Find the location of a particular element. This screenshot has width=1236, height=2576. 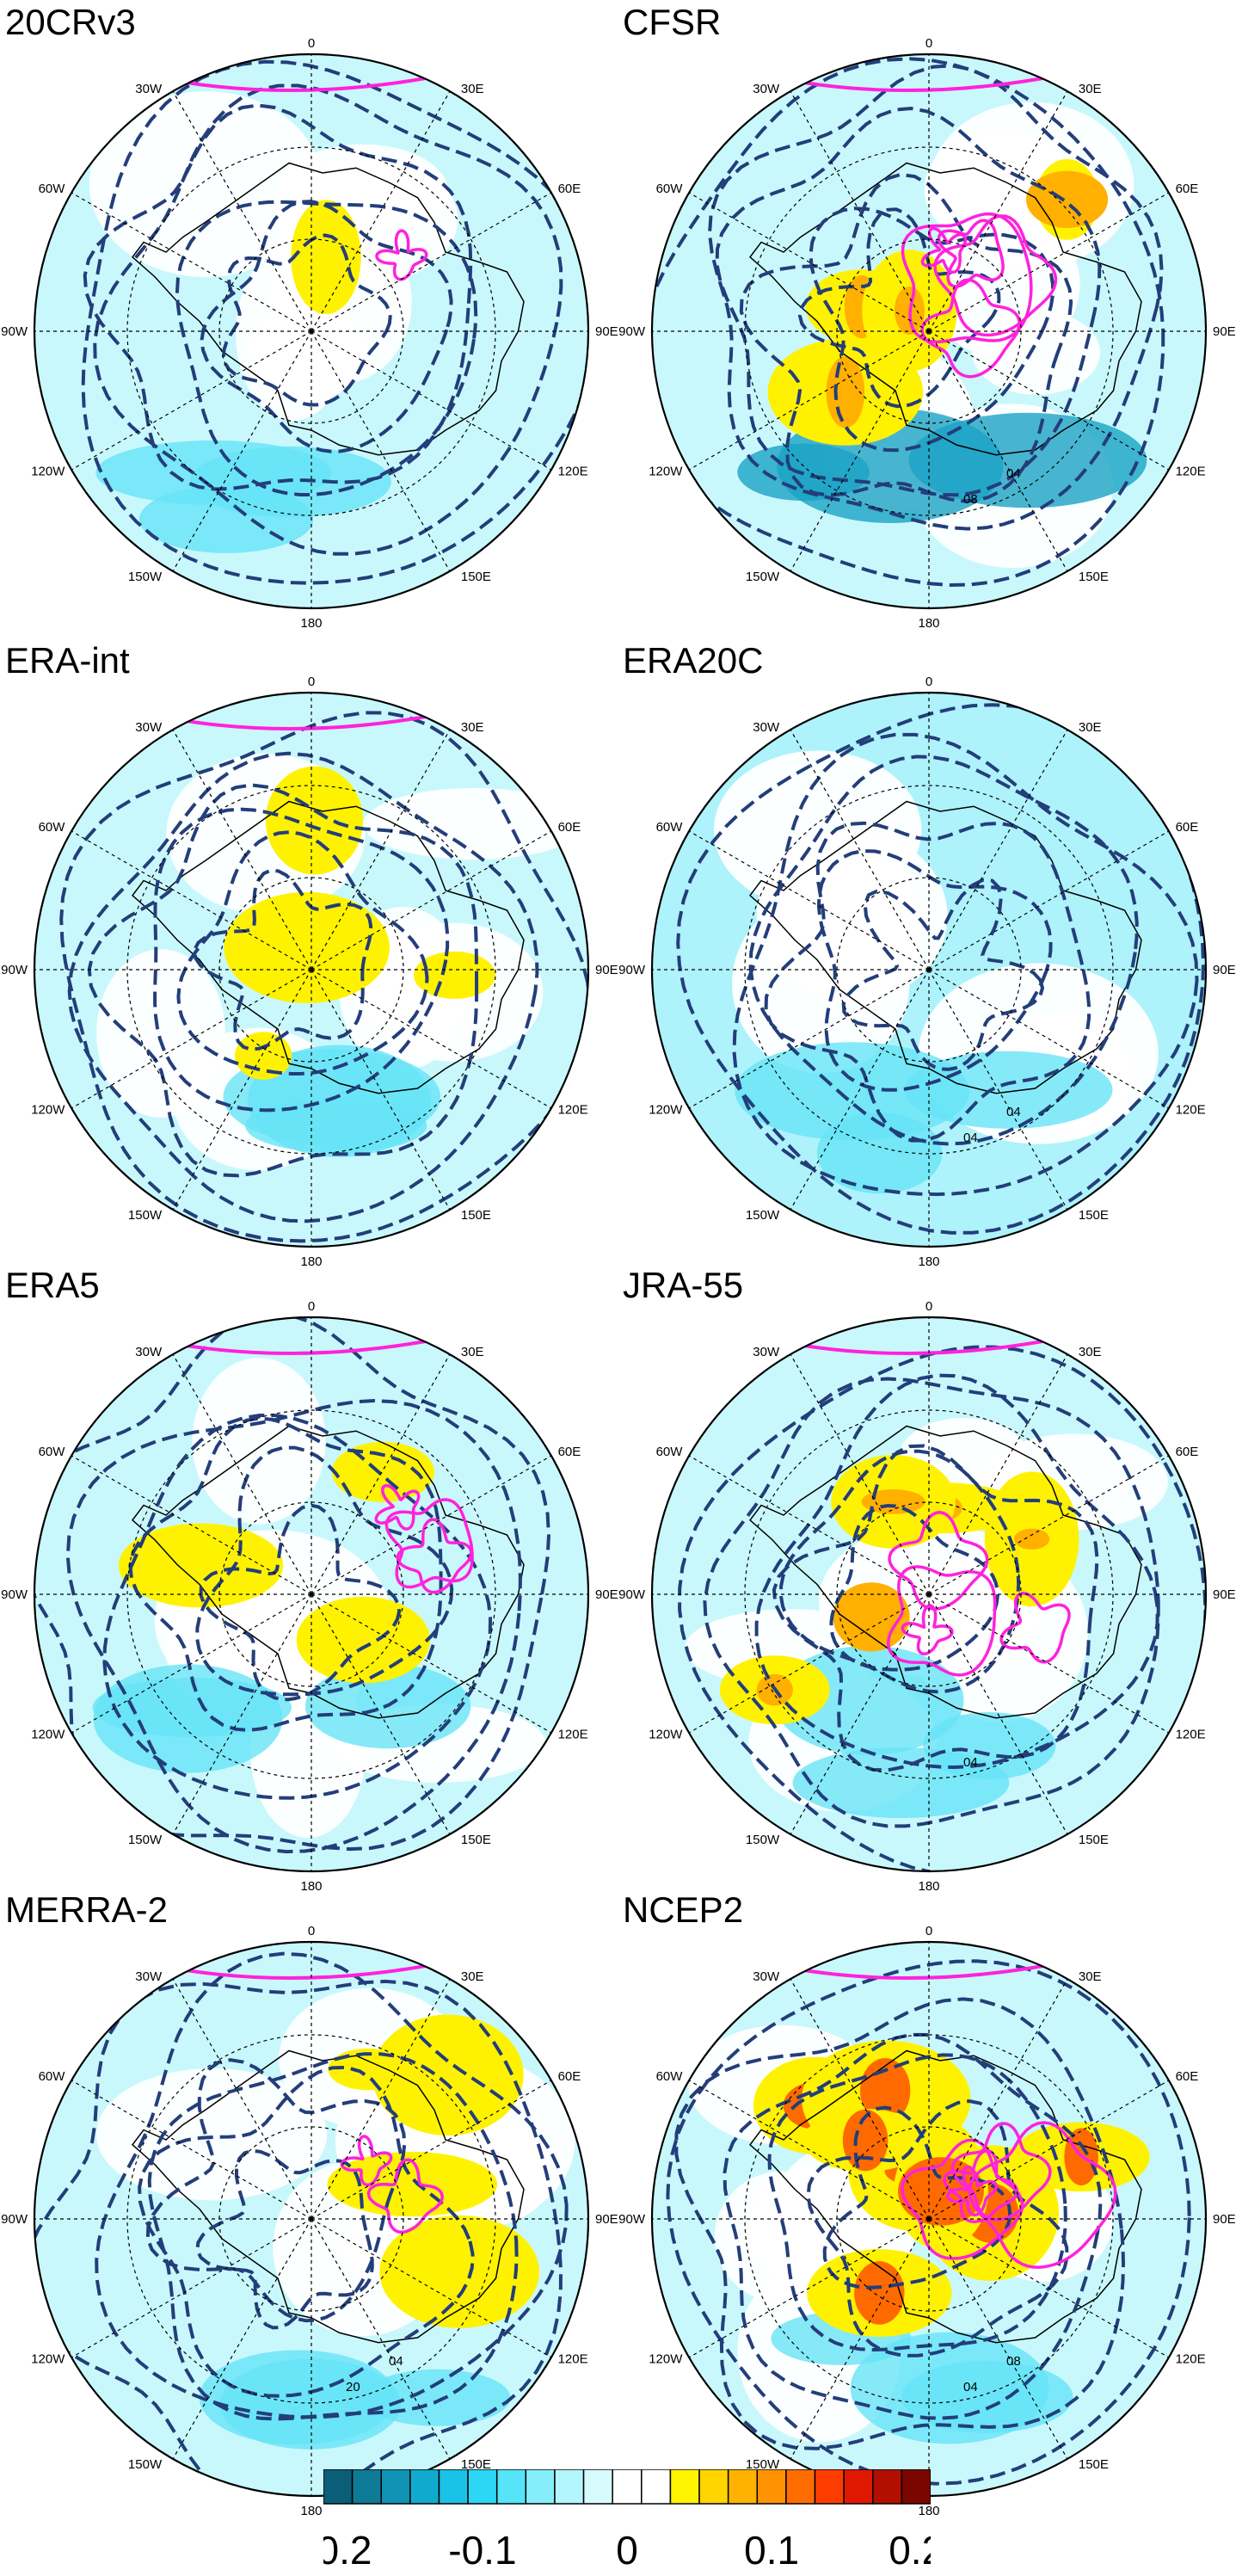

panel-title: CFSR is located at coordinates (672, 22).